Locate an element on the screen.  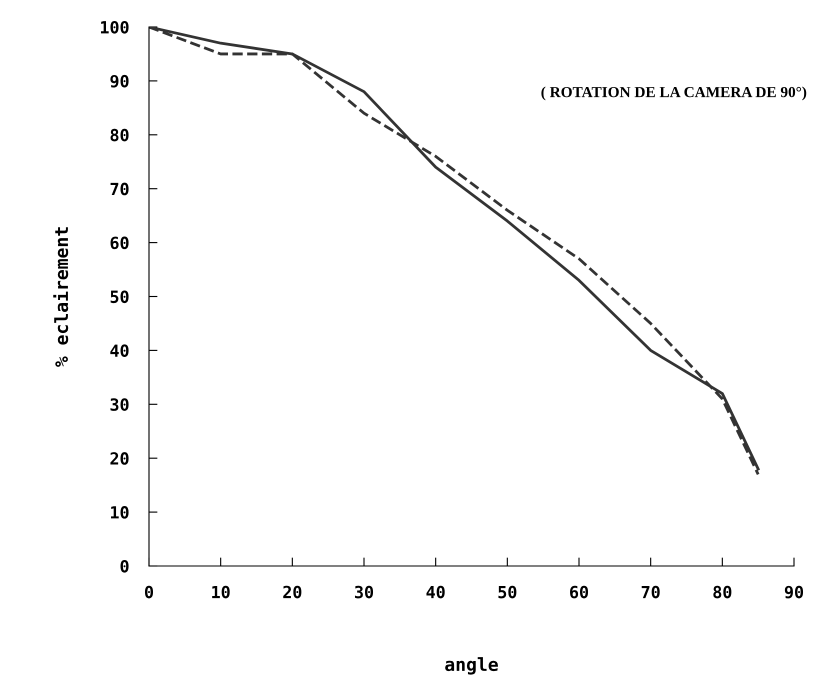
y-tick-label: 40 is located at coordinates (119, 350).